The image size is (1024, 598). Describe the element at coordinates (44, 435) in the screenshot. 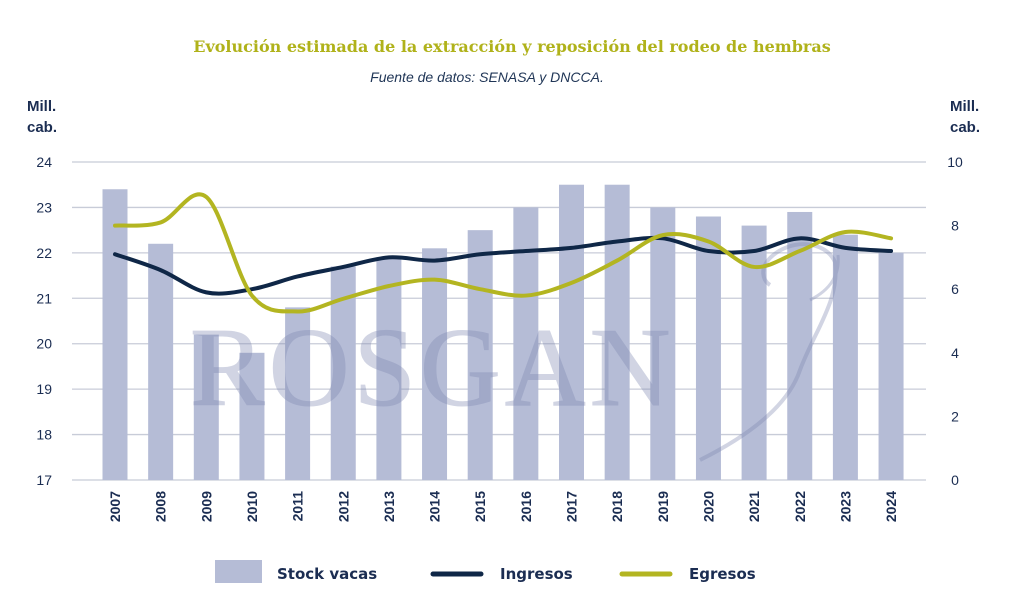

I see `y-left-tick-label: 18` at that location.